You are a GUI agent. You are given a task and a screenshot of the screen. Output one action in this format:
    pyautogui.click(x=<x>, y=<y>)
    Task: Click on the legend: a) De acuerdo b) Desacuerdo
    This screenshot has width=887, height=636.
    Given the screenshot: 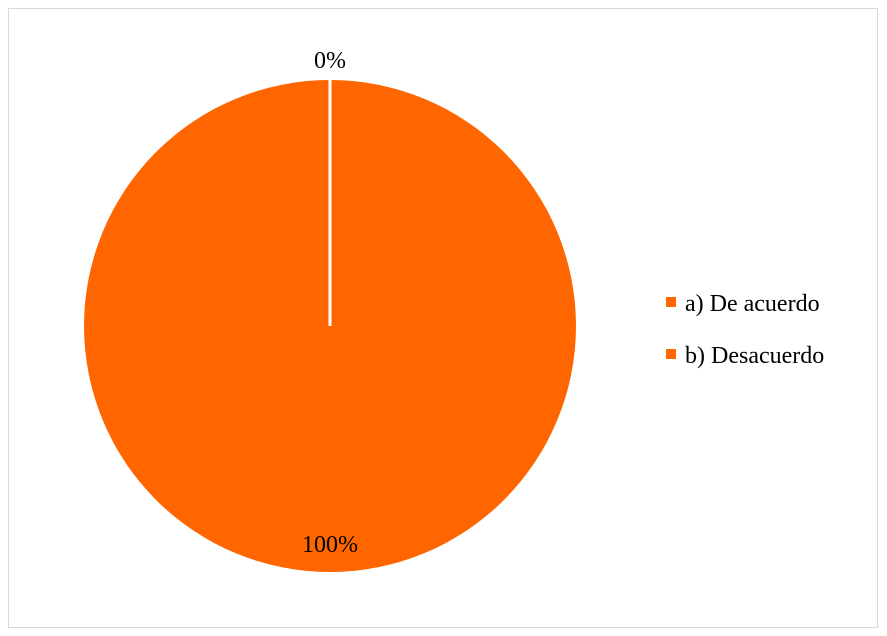 What is the action you would take?
    pyautogui.click(x=745, y=330)
    